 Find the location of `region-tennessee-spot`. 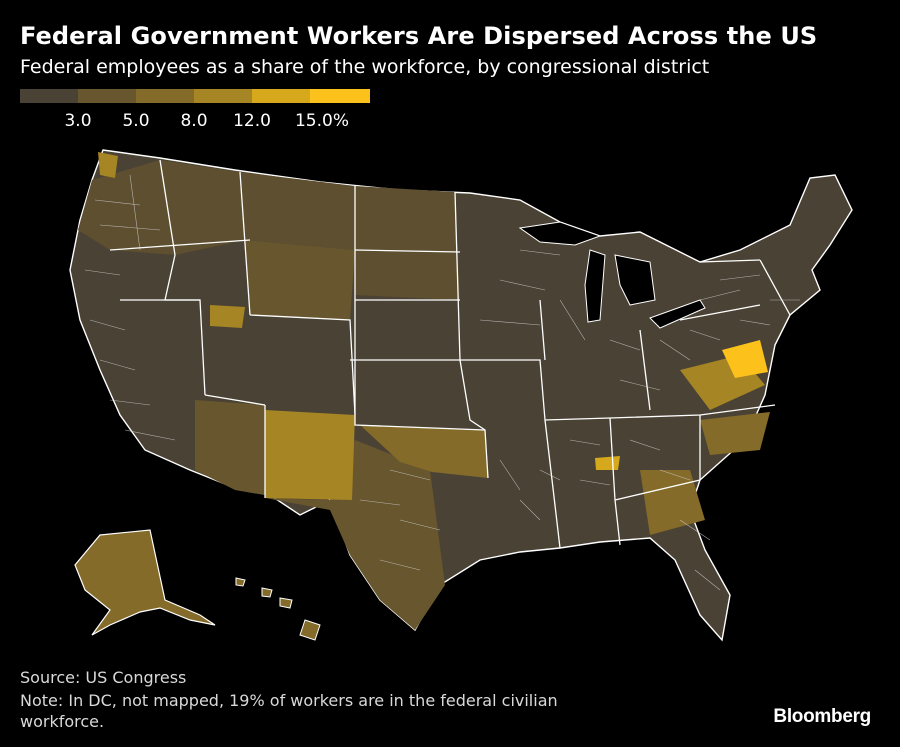

region-tennessee-spot is located at coordinates (607, 463).